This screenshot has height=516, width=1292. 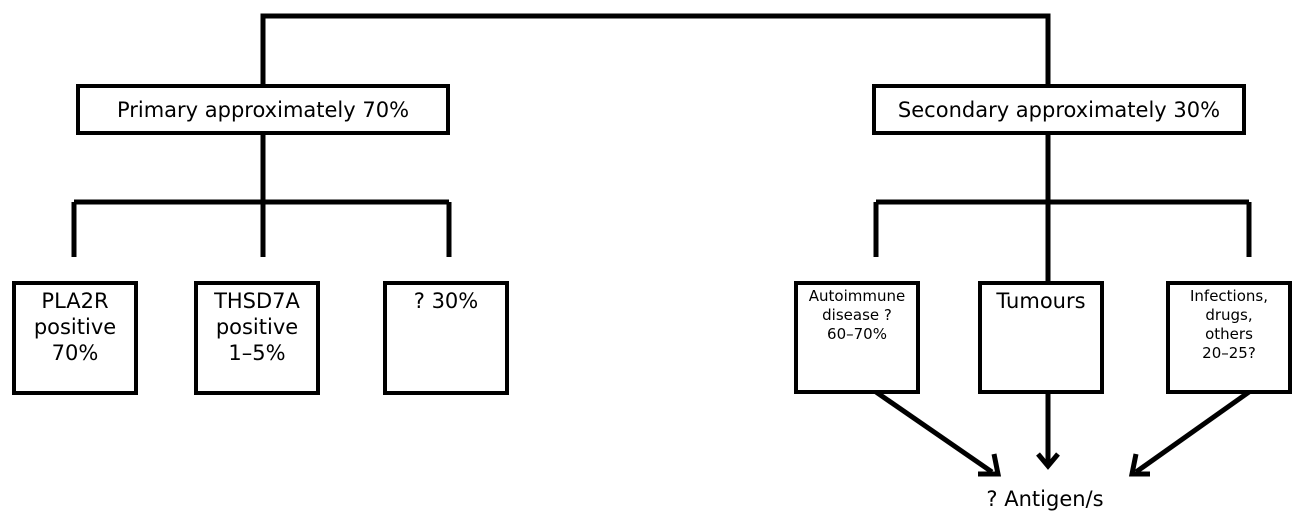 What do you see at coordinates (1041, 337) in the screenshot?
I see `secondary-child-tumours: Tumours` at bounding box center [1041, 337].